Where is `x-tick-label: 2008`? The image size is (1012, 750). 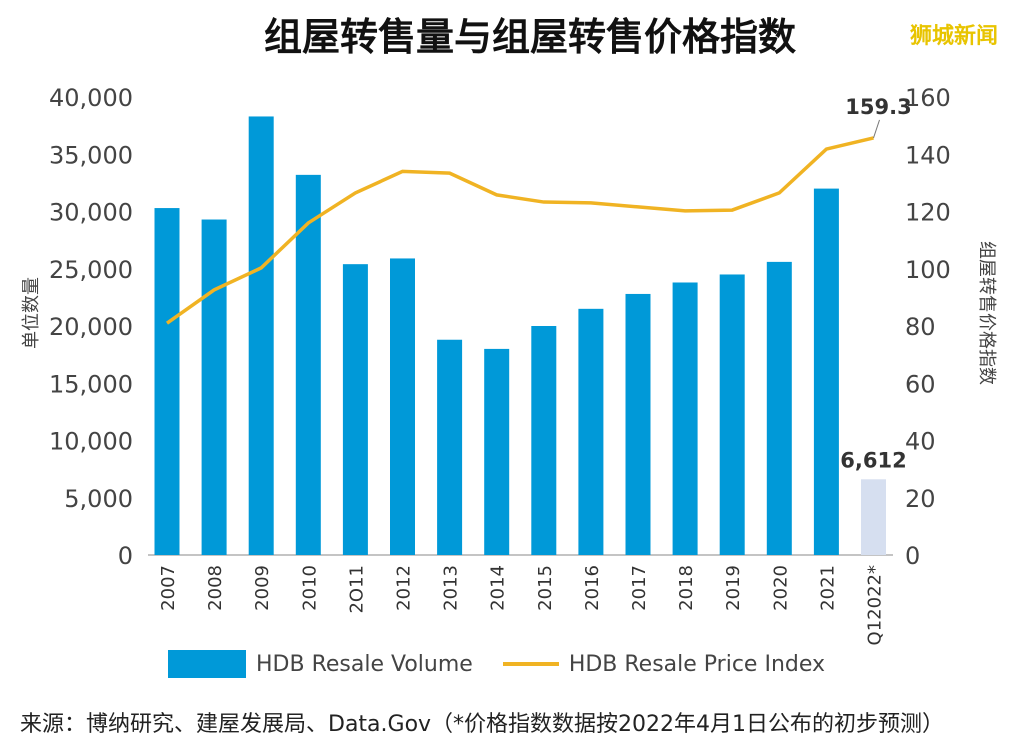
x-tick-label: 2008 is located at coordinates (215, 588).